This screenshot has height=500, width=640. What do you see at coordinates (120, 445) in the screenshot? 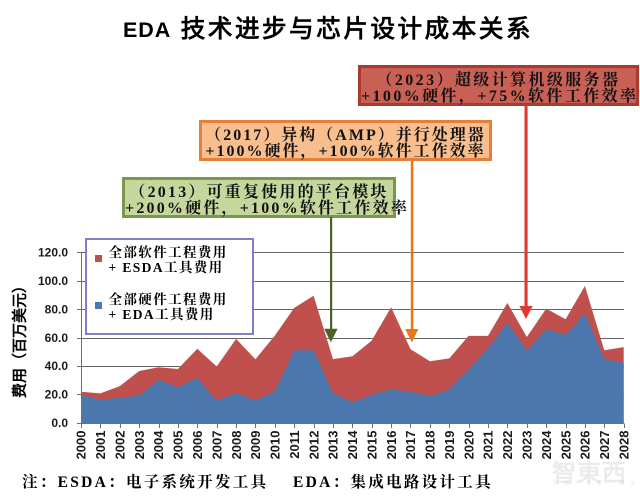
I see `svg-text: 2002` at bounding box center [120, 445].